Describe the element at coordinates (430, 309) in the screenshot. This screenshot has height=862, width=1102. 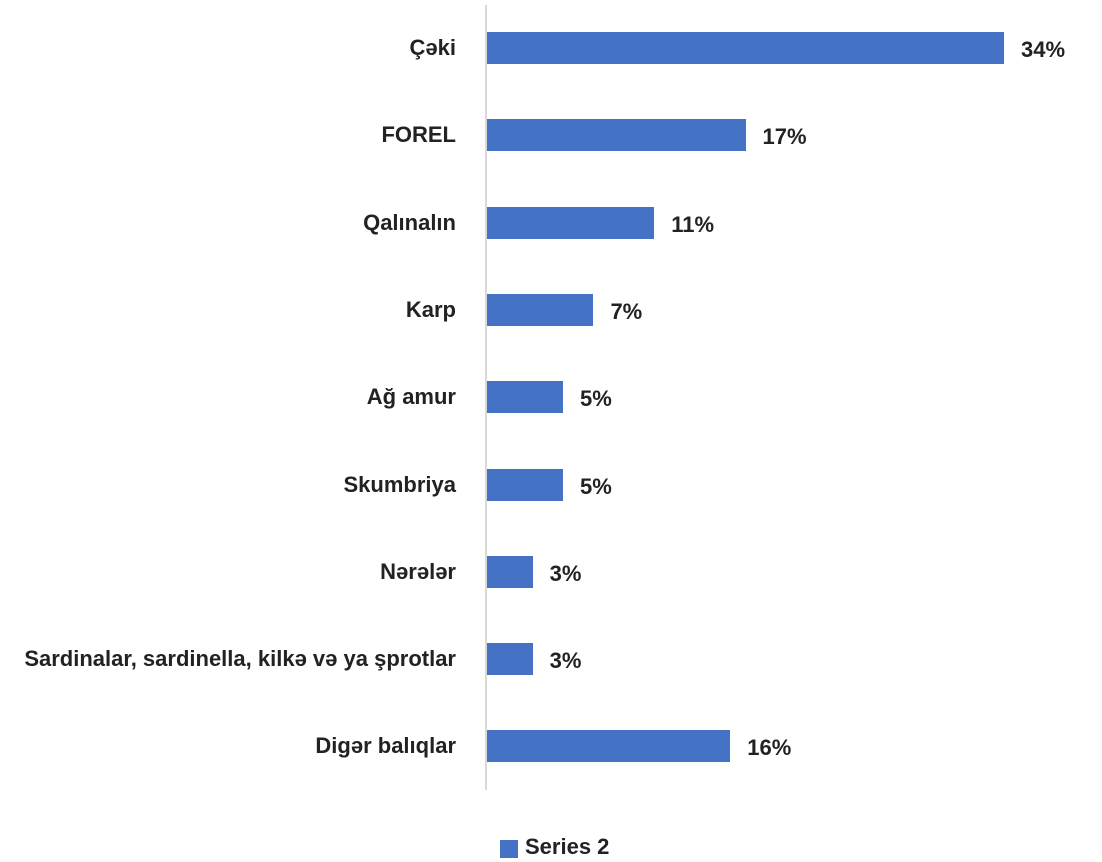
I see `category-label: Karp` at that location.